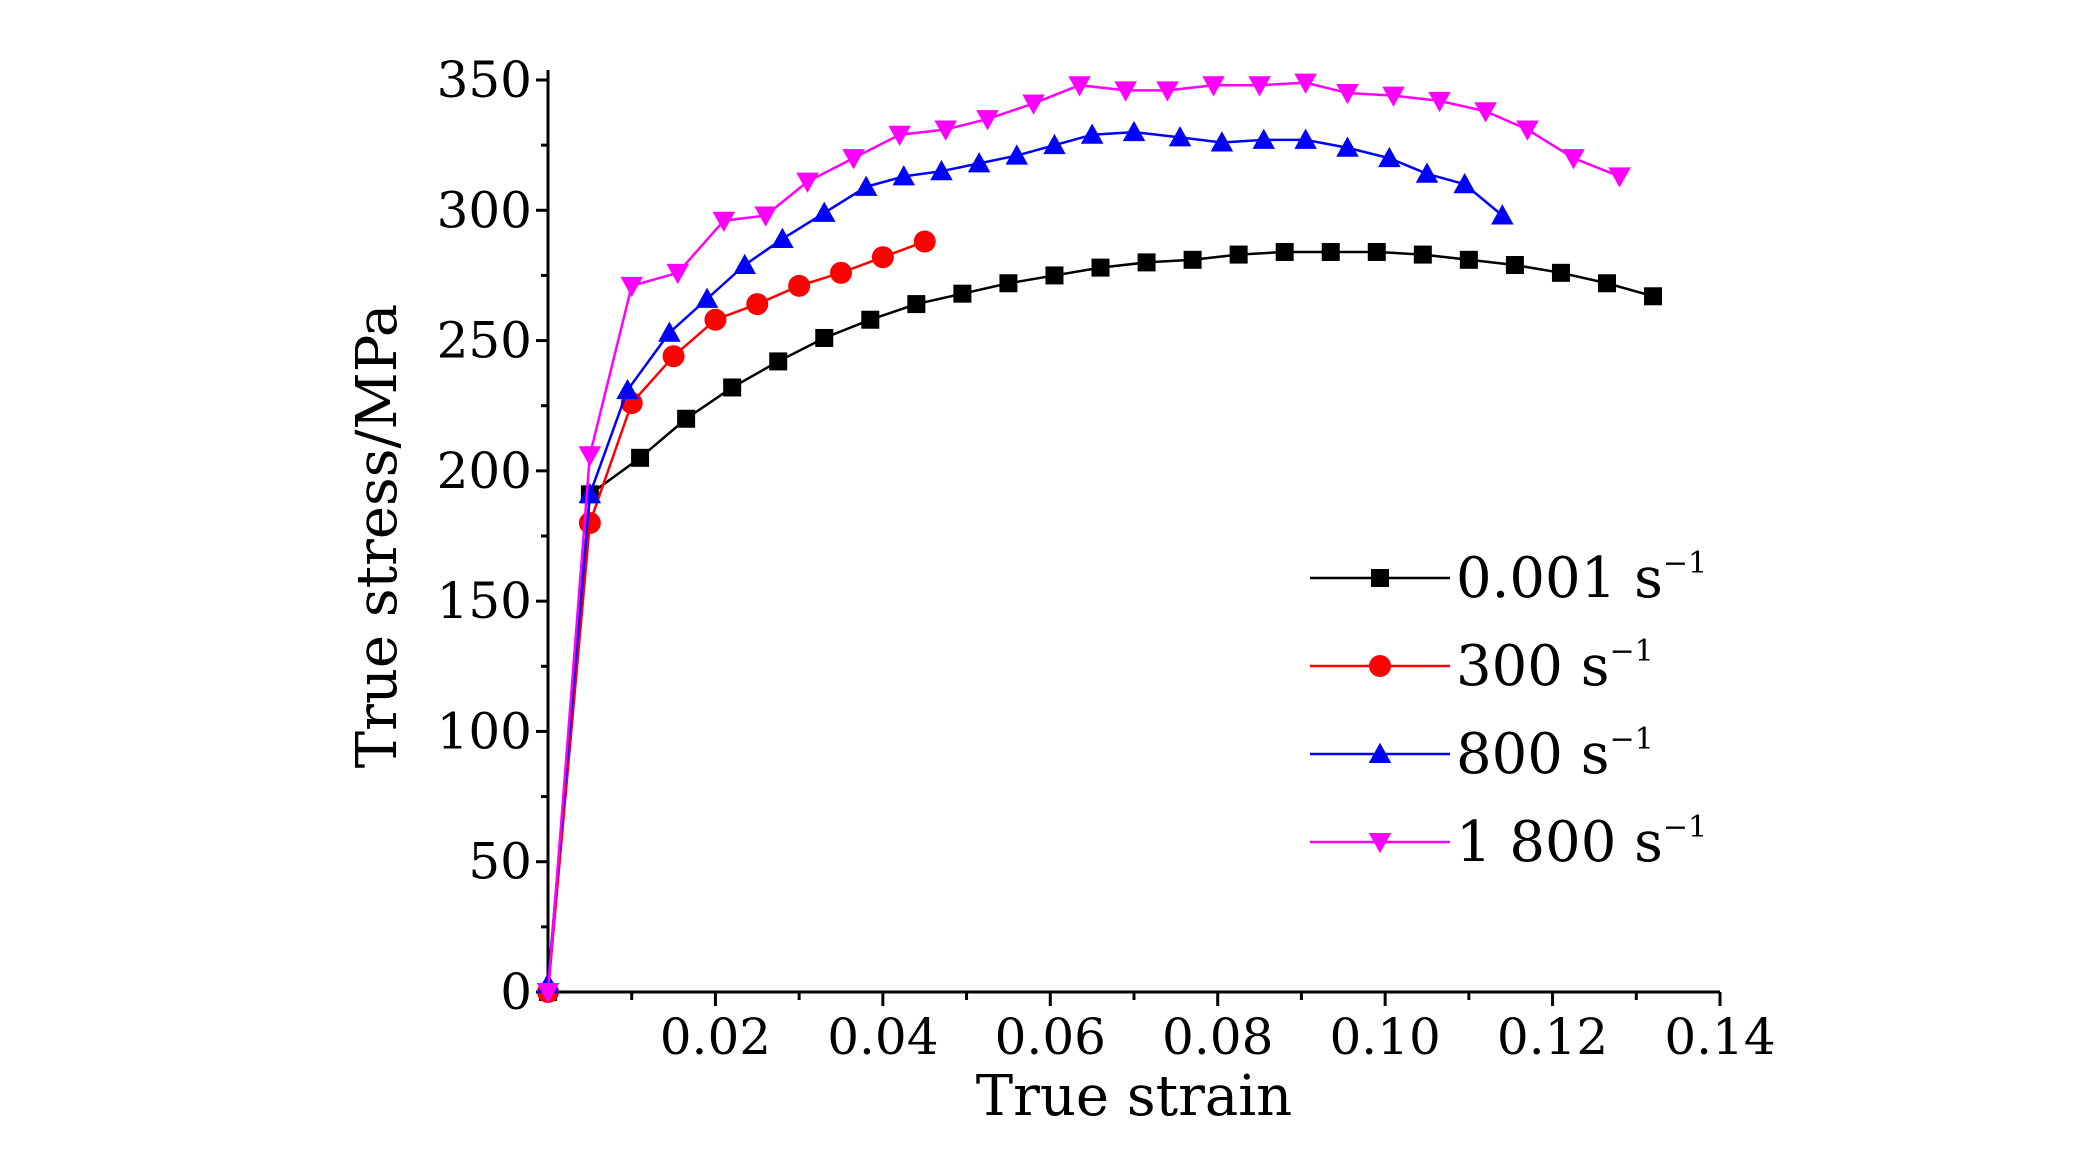  Describe the element at coordinates (516, 992) in the screenshot. I see `y-tick-label: 0` at that location.